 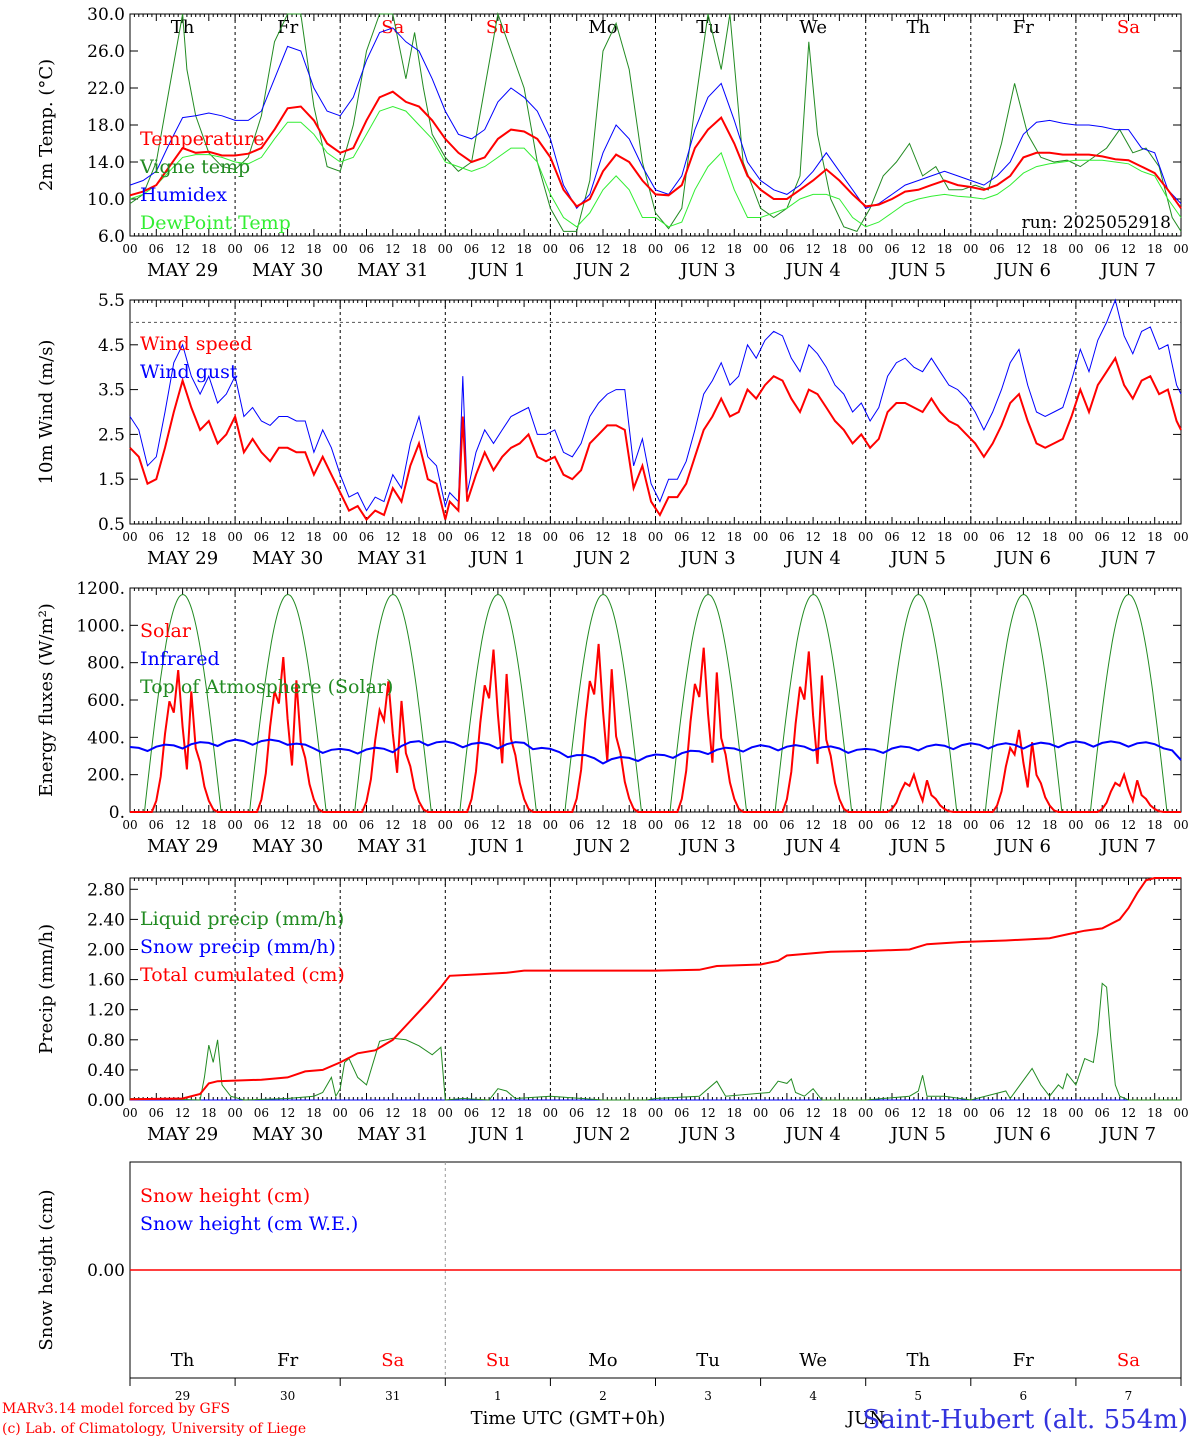 I want to click on legend-entry: Top of Atmosphere (Solar), so click(x=266, y=687).